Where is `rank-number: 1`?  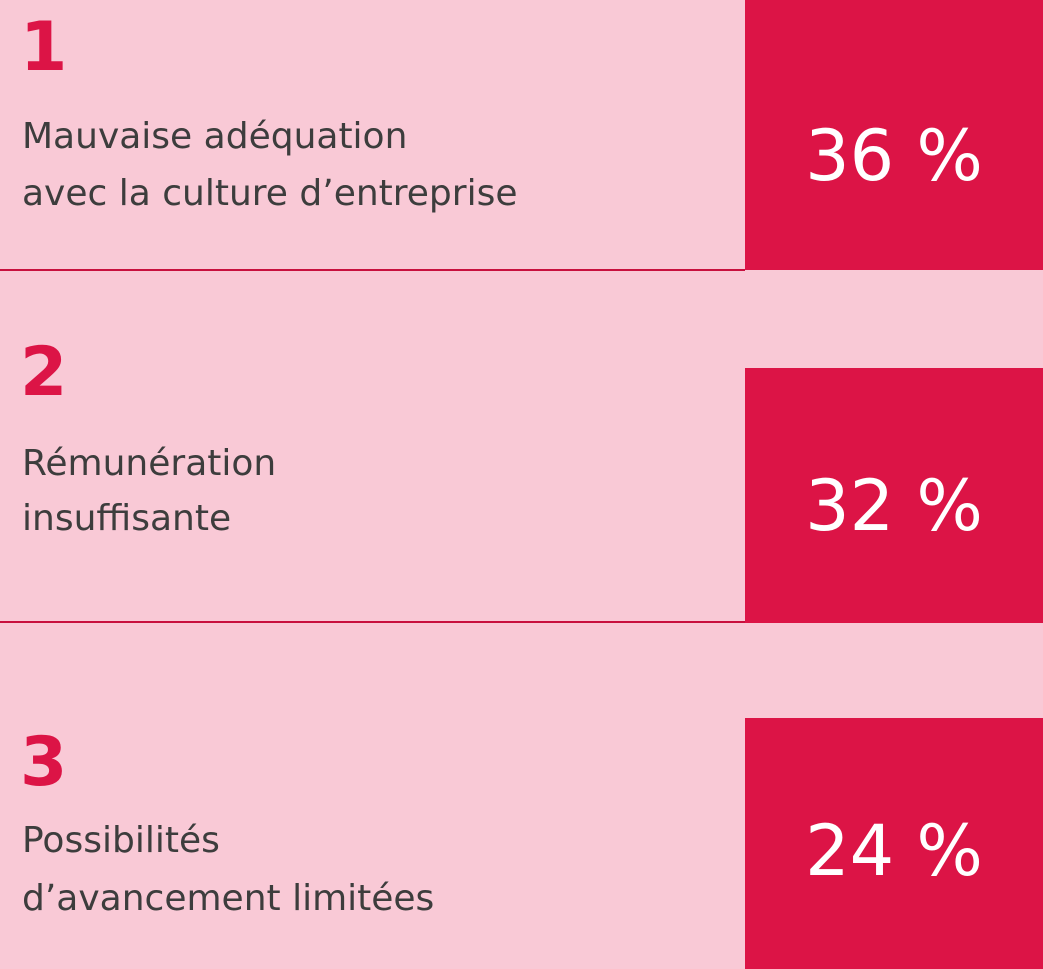
rank-number: 1 is located at coordinates (43, 47).